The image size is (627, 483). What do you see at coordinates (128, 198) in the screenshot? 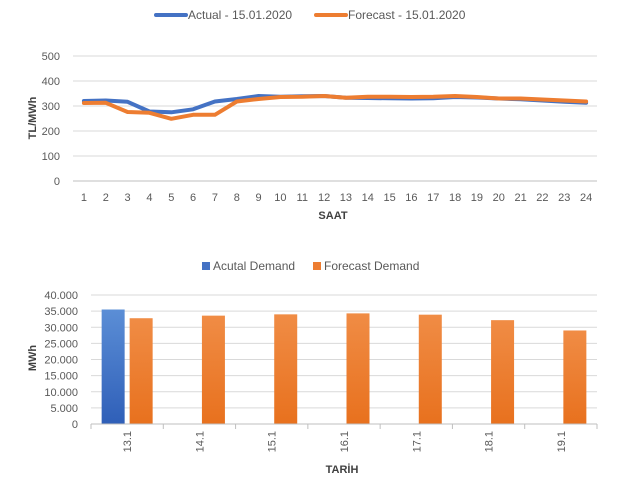
I see `x-tick-label: 3` at bounding box center [128, 198].